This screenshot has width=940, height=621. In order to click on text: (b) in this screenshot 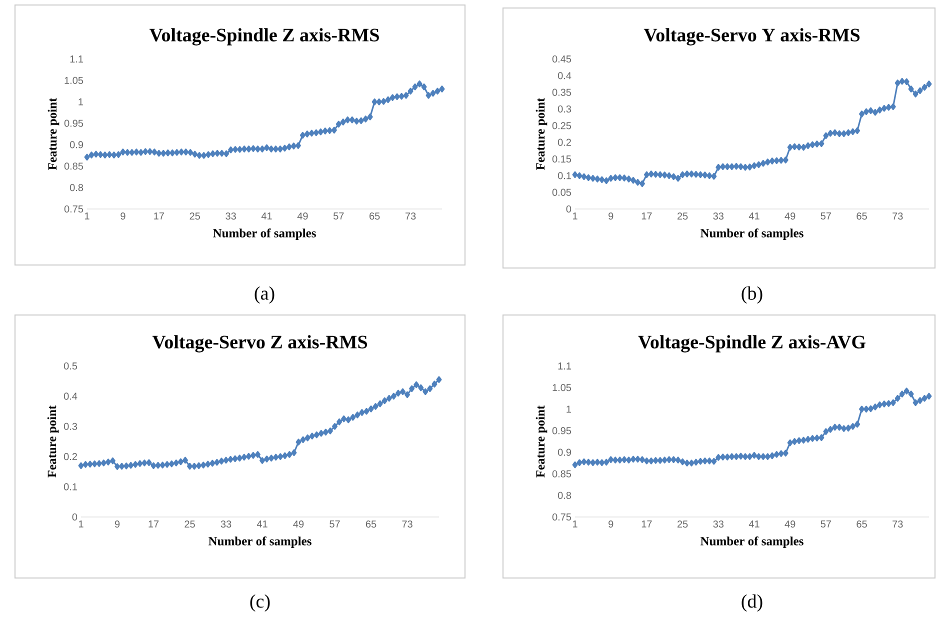, I will do `click(752, 295)`.